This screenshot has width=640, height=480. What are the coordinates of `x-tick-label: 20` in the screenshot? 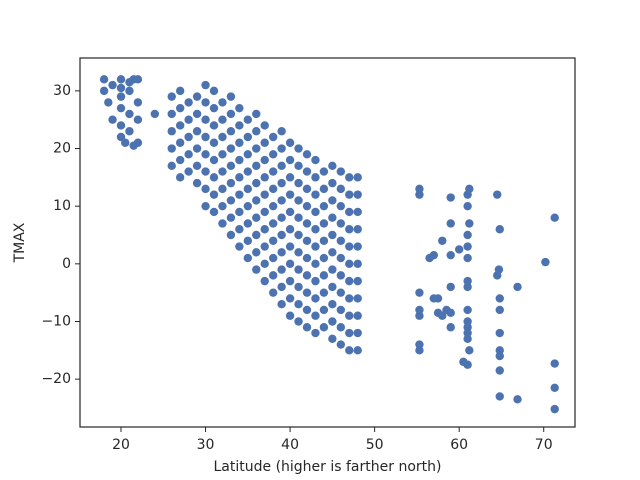 It's located at (121, 445).